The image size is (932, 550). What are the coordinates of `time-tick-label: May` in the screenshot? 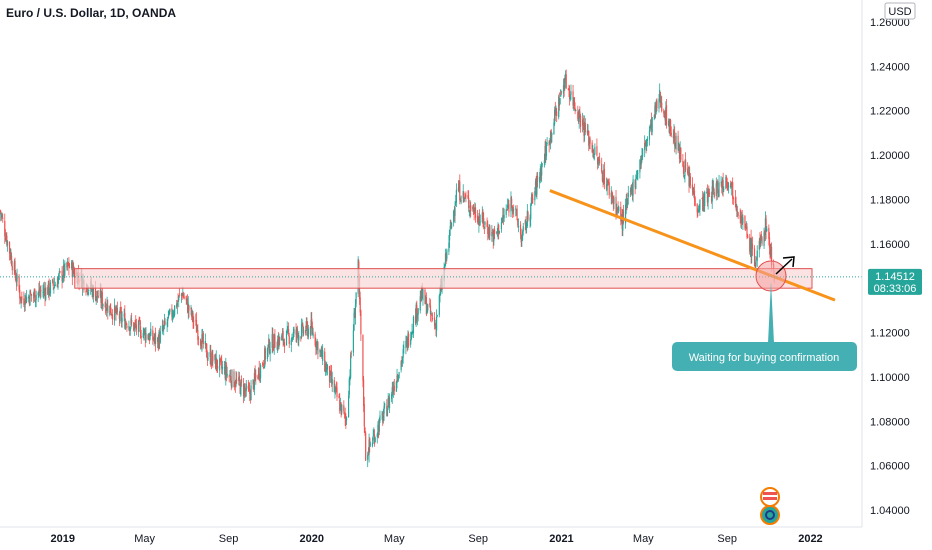 It's located at (643, 539).